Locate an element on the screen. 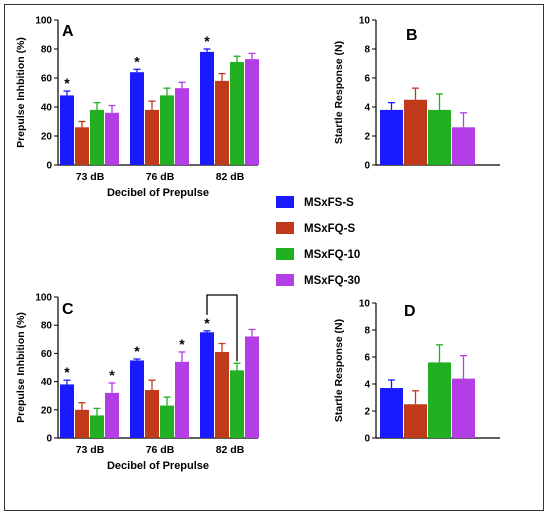 The width and height of the screenshot is (550, 517). legend-label: MSxFQ-30 is located at coordinates (332, 281).